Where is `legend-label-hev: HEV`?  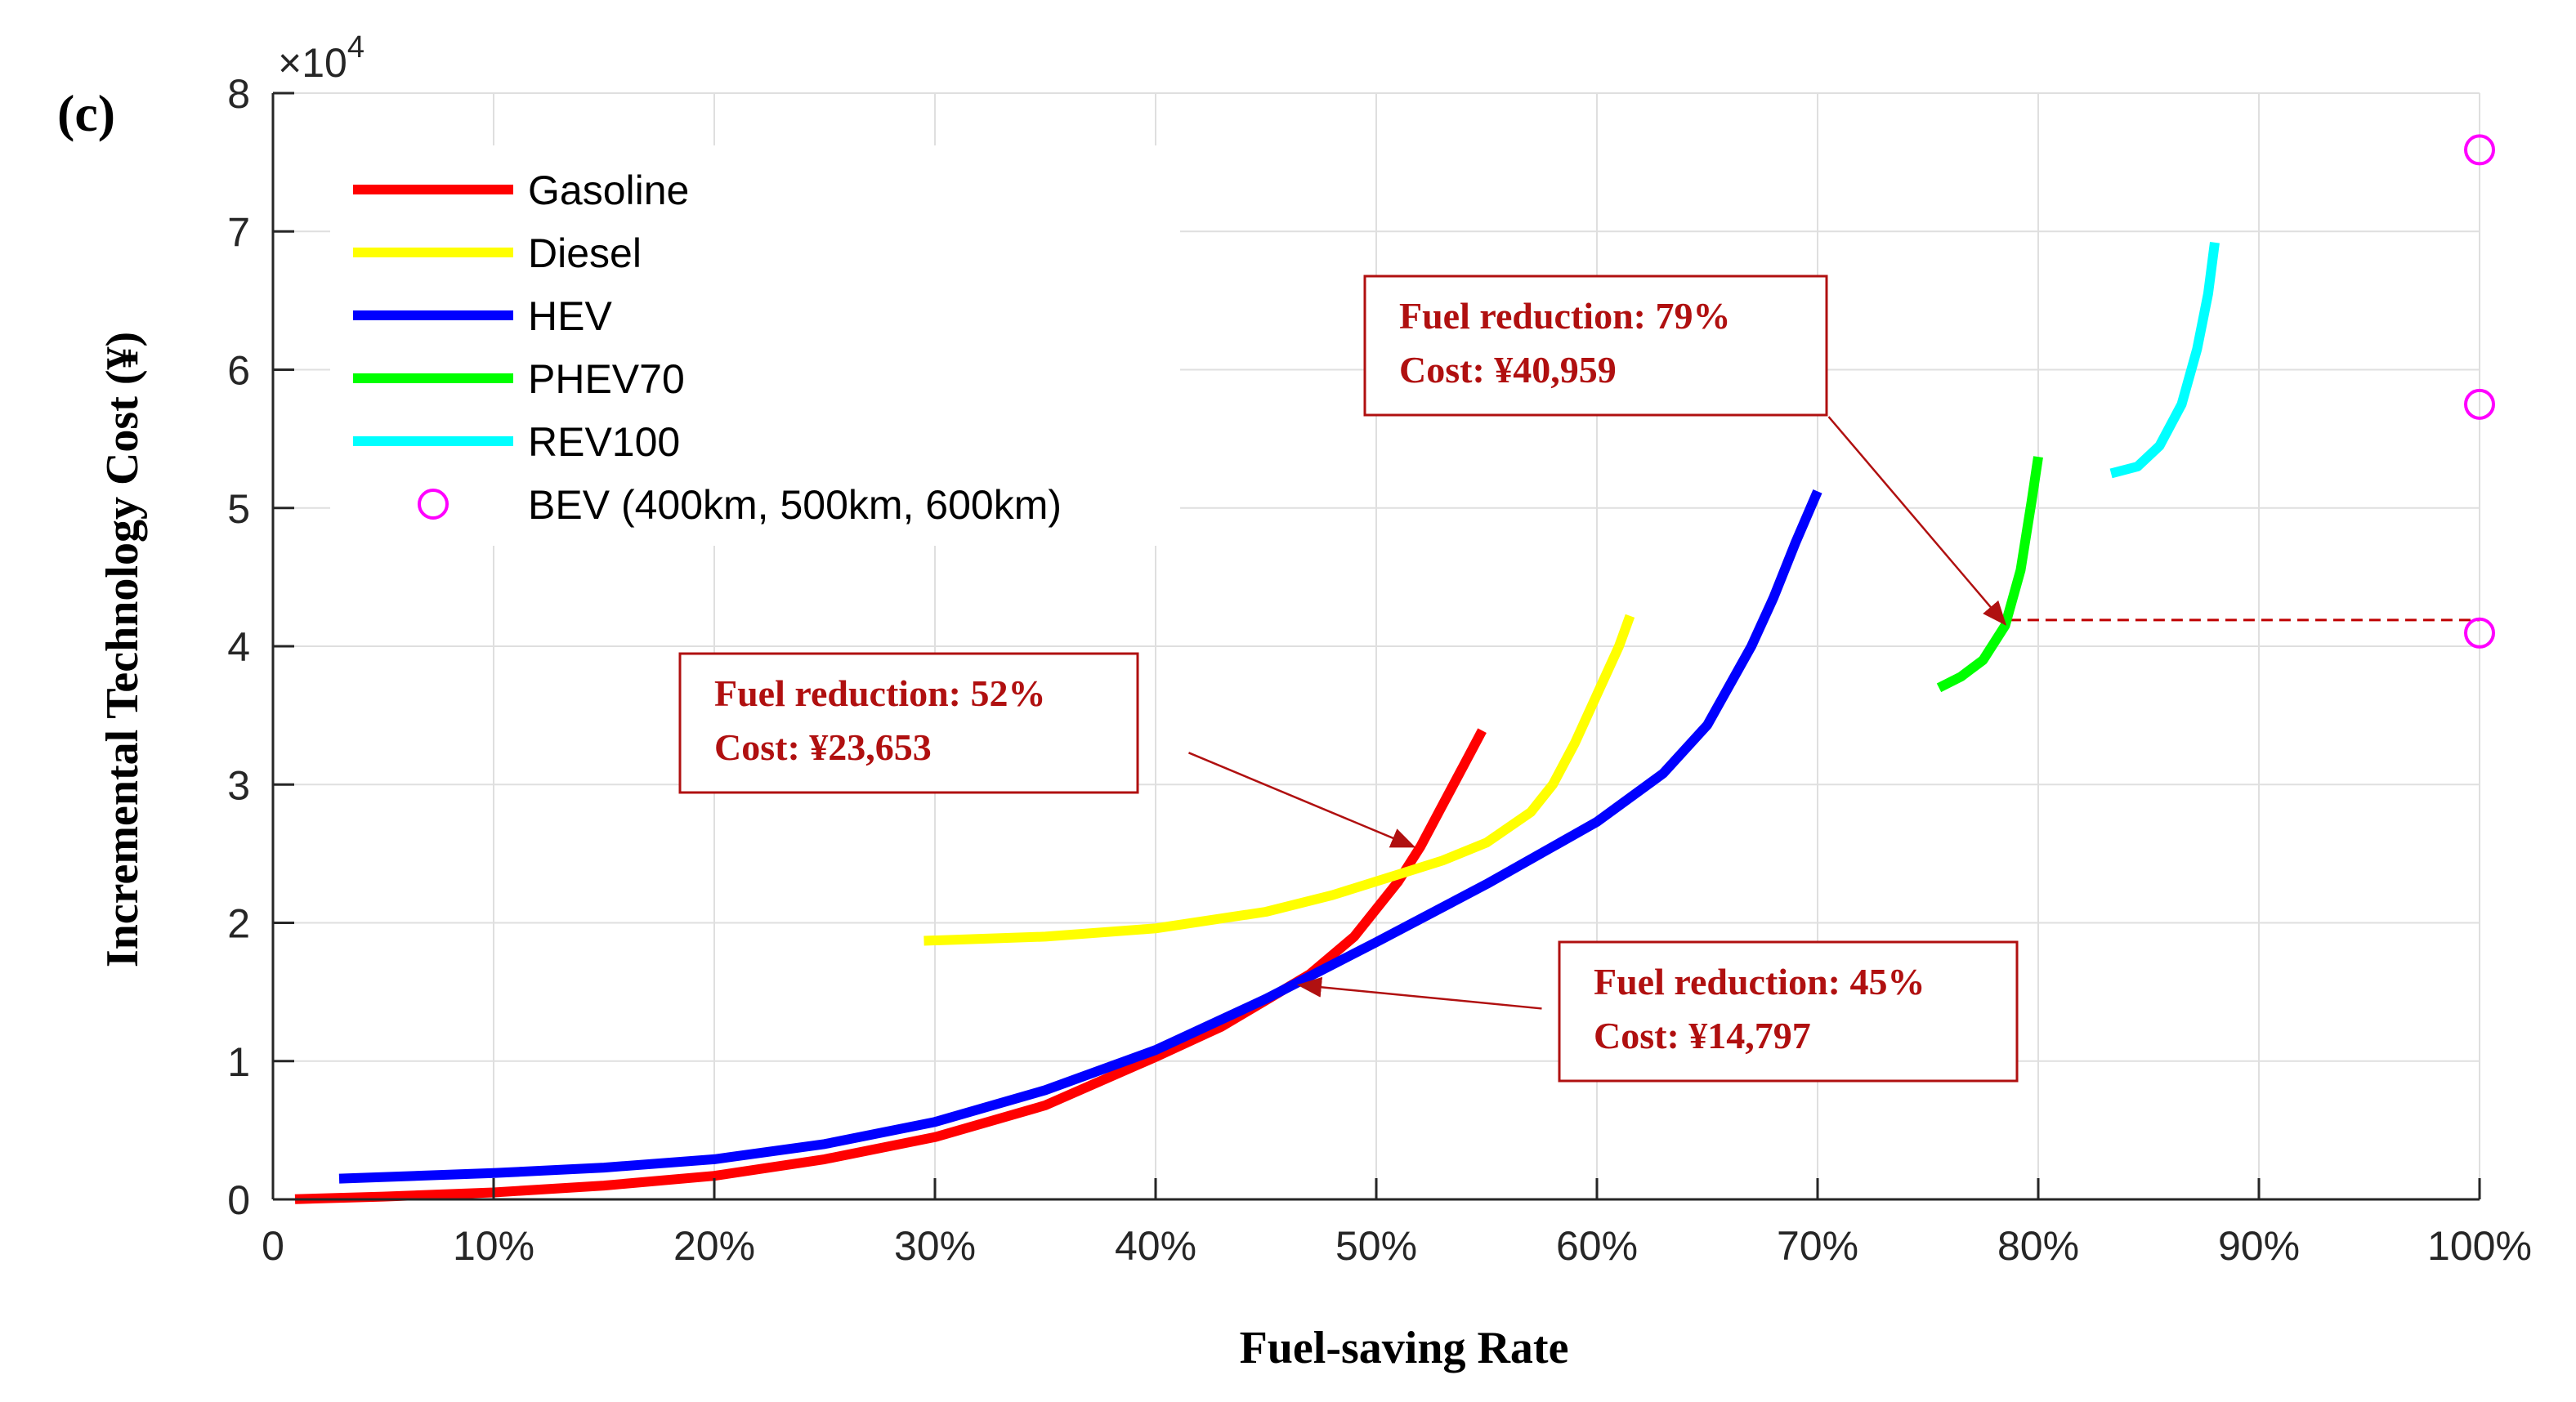 legend-label-hev: HEV is located at coordinates (570, 316).